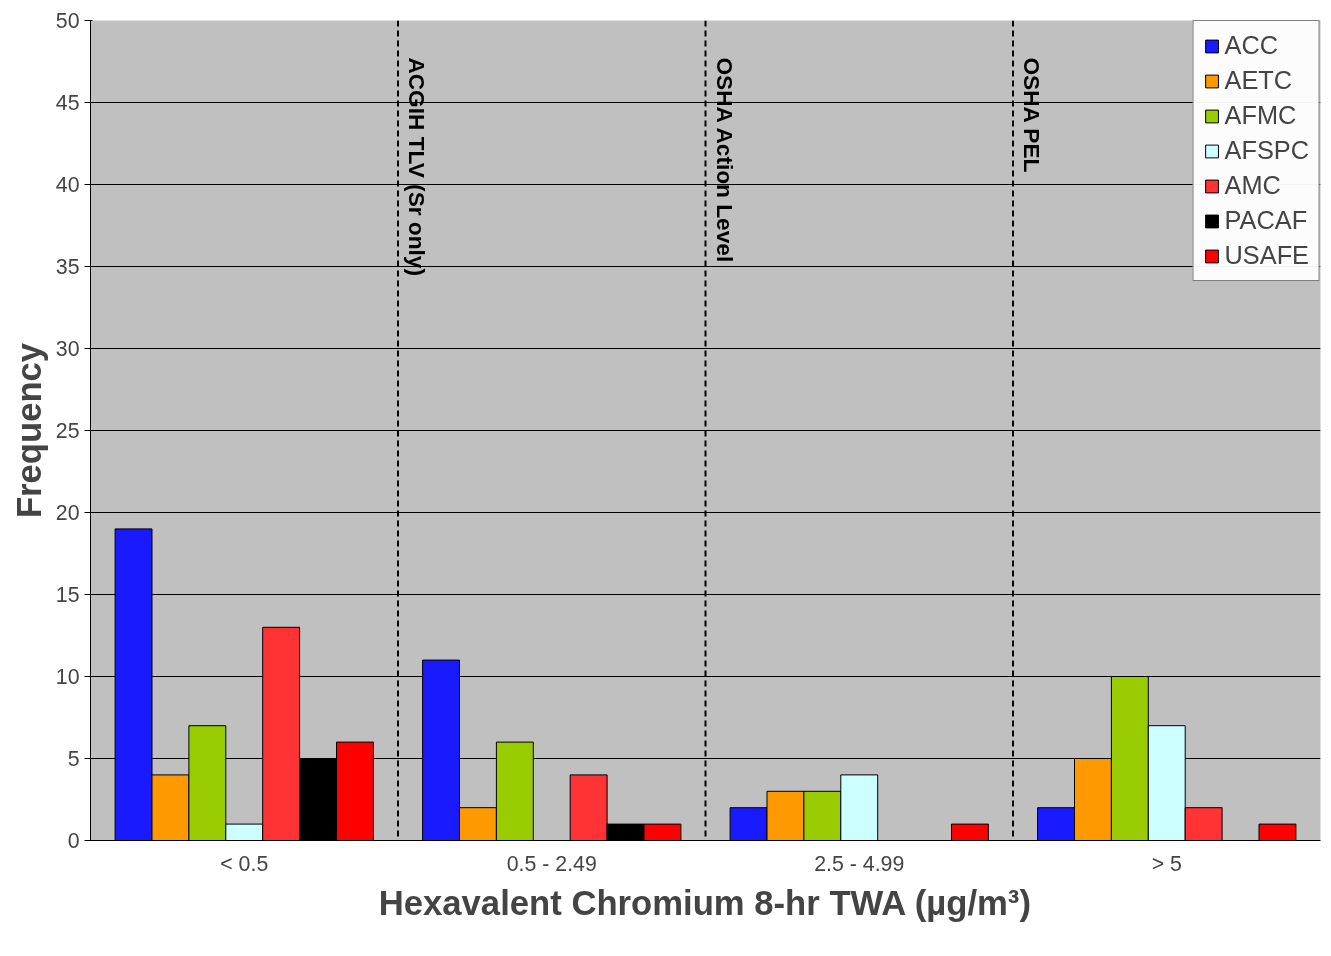 The height and width of the screenshot is (956, 1331). I want to click on legend-label: USAFE, so click(1266, 255).